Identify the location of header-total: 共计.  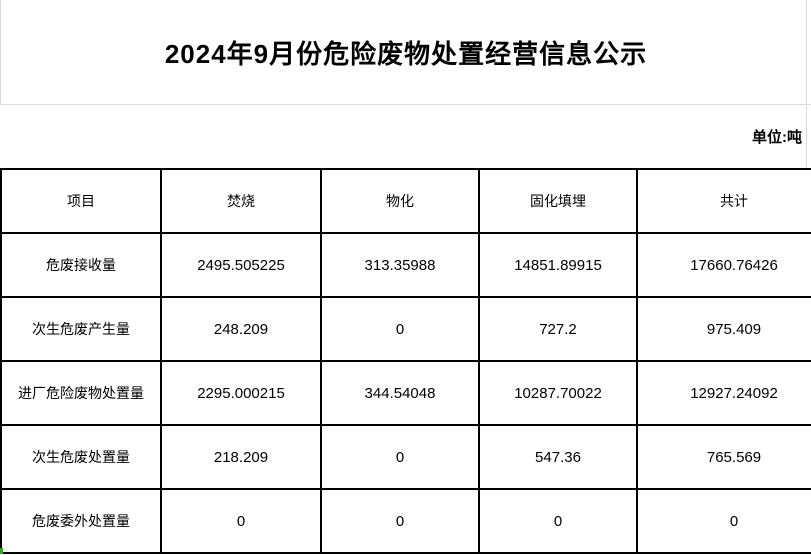
(723, 201).